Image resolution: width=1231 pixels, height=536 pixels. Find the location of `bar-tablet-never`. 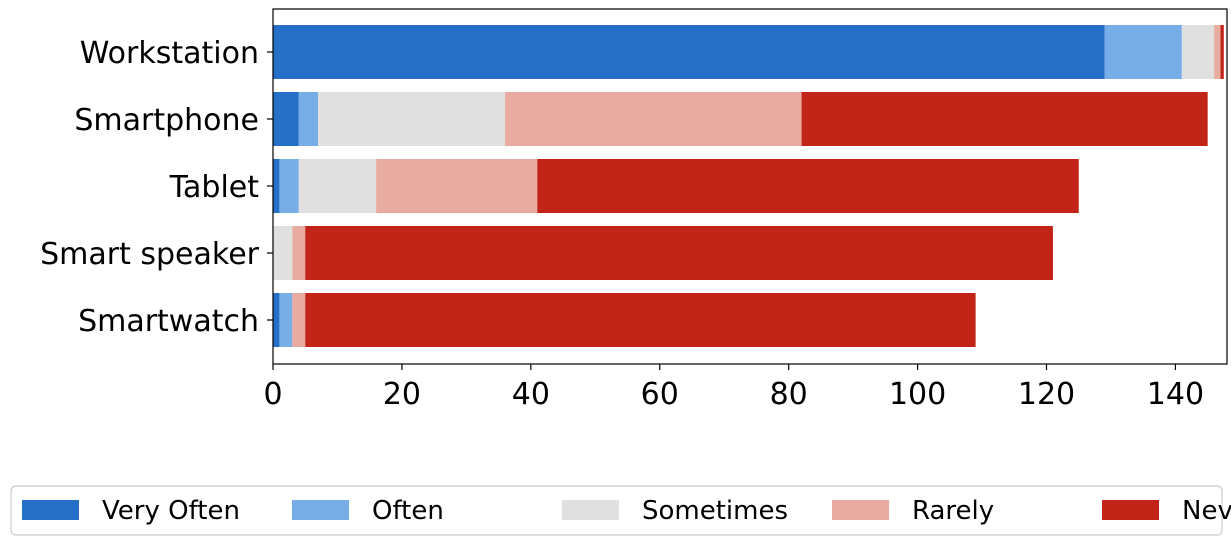

bar-tablet-never is located at coordinates (808, 186).